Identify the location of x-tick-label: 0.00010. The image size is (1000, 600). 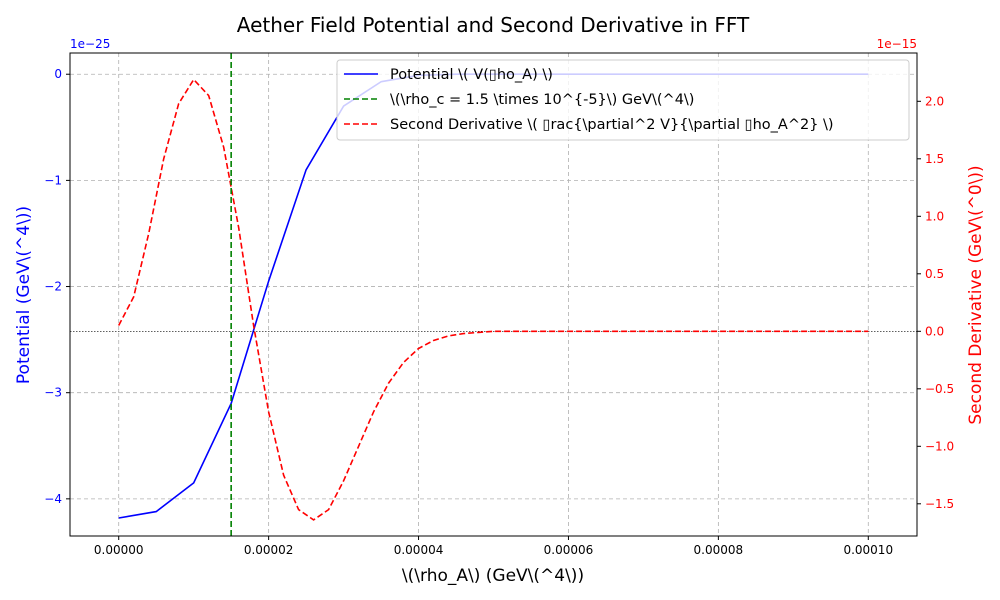
(868, 550).